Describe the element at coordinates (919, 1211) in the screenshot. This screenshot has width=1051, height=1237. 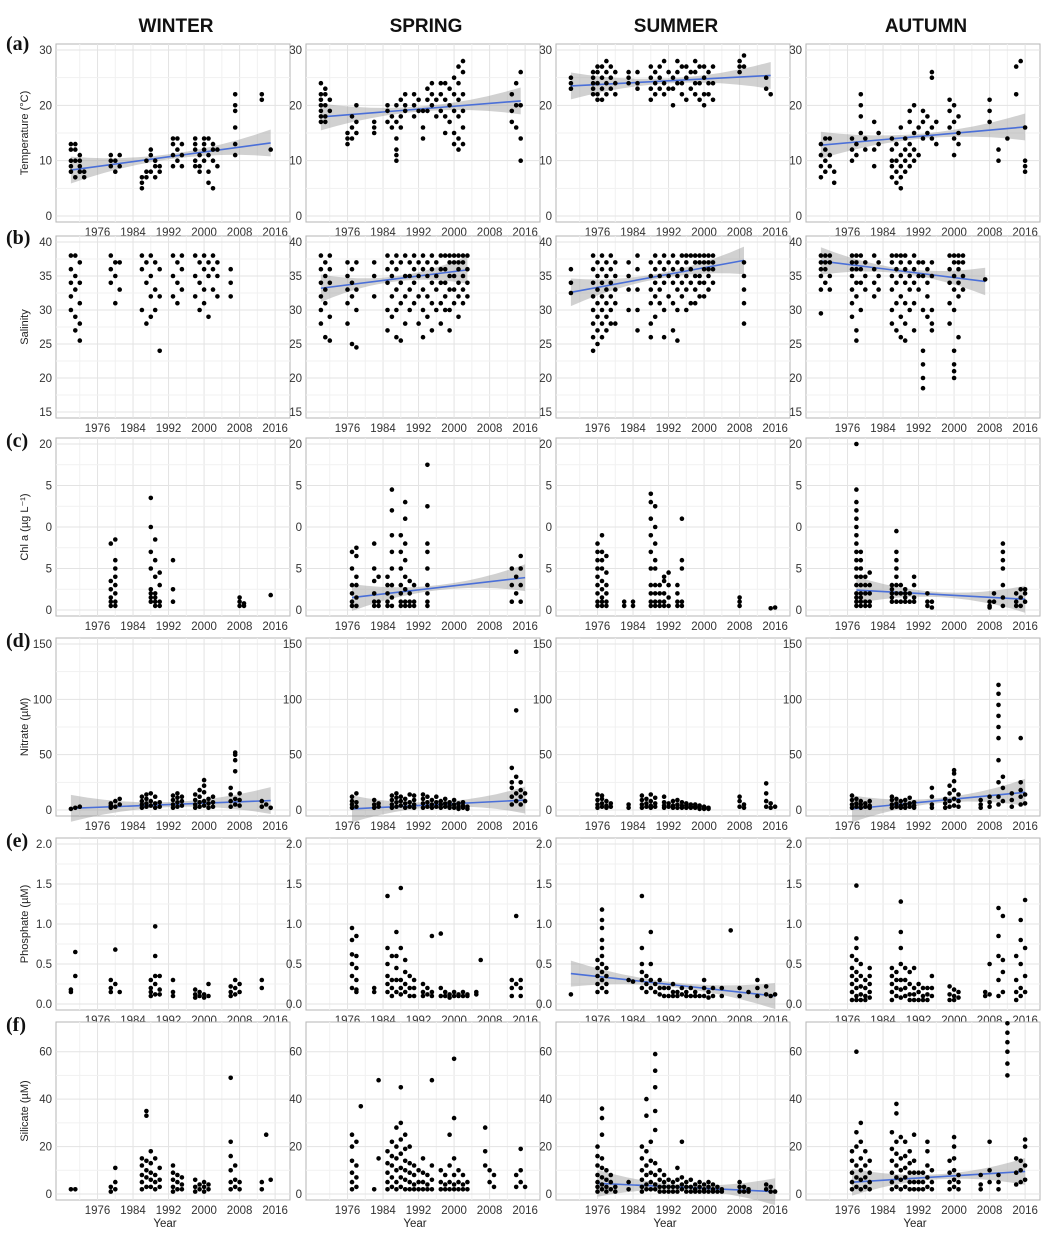
I see `x-tick-label: 1992` at that location.